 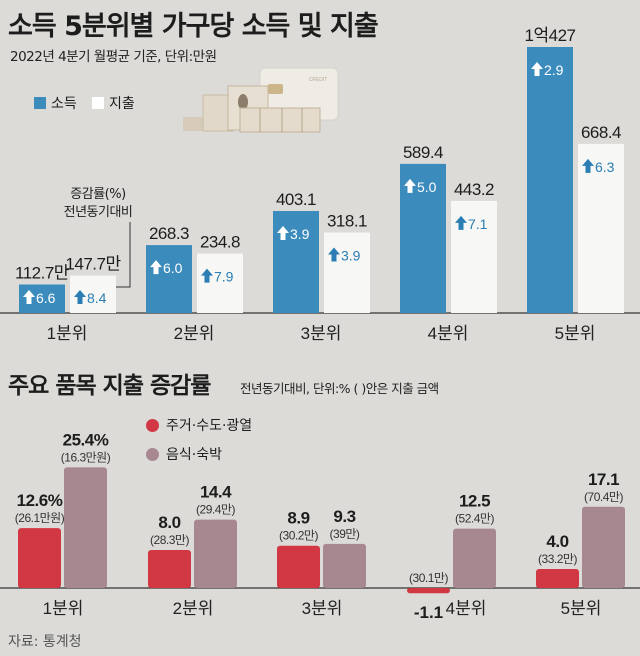 I want to click on change-rate-note-line1: 증감률(%), so click(x=98, y=194).